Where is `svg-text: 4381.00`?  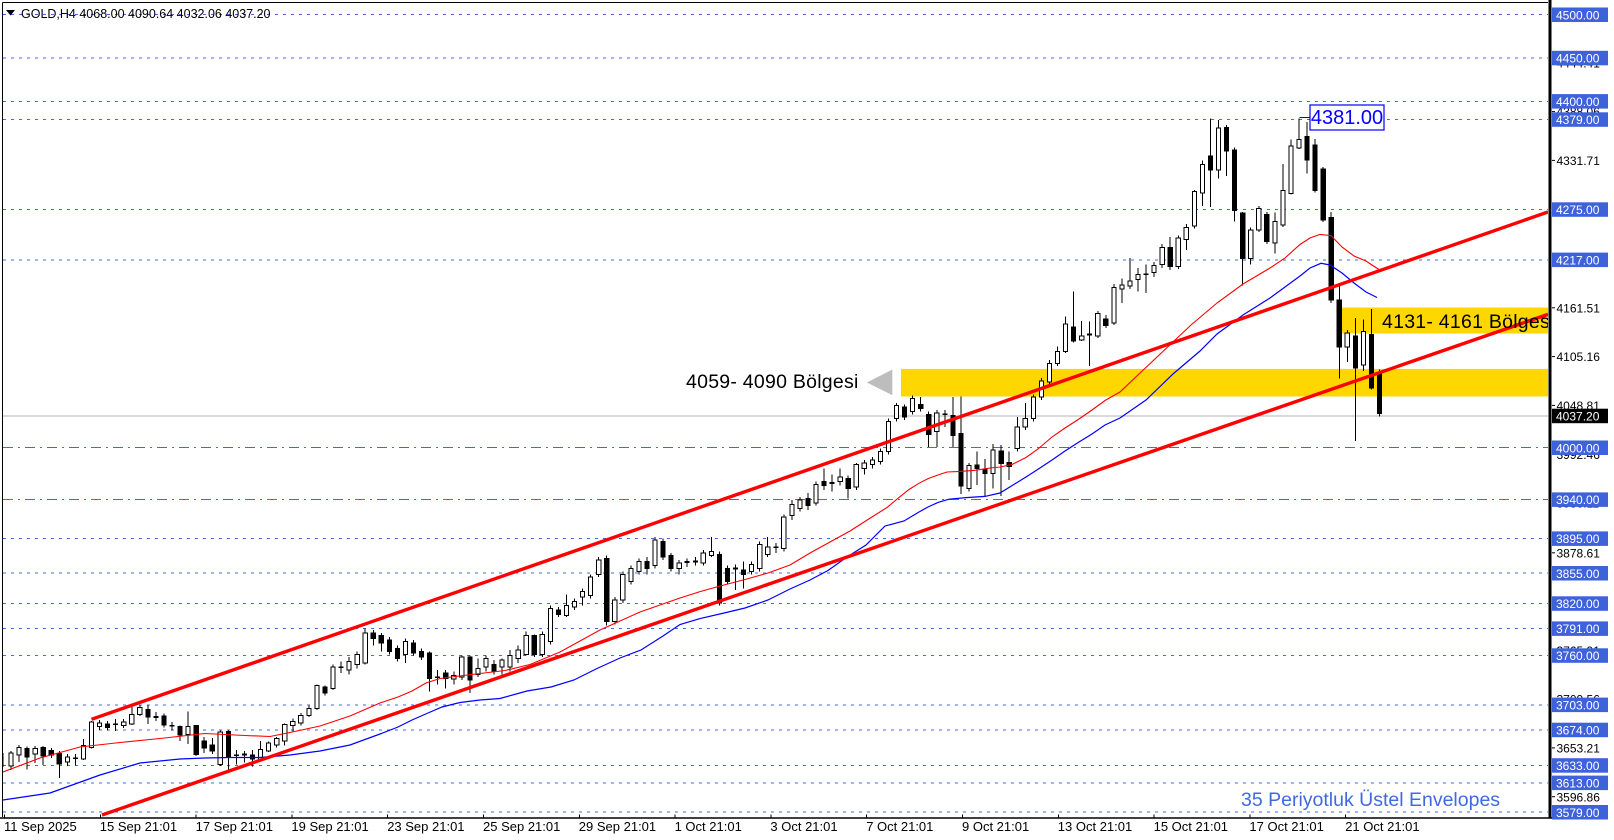 svg-text: 4381.00 is located at coordinates (1347, 118).